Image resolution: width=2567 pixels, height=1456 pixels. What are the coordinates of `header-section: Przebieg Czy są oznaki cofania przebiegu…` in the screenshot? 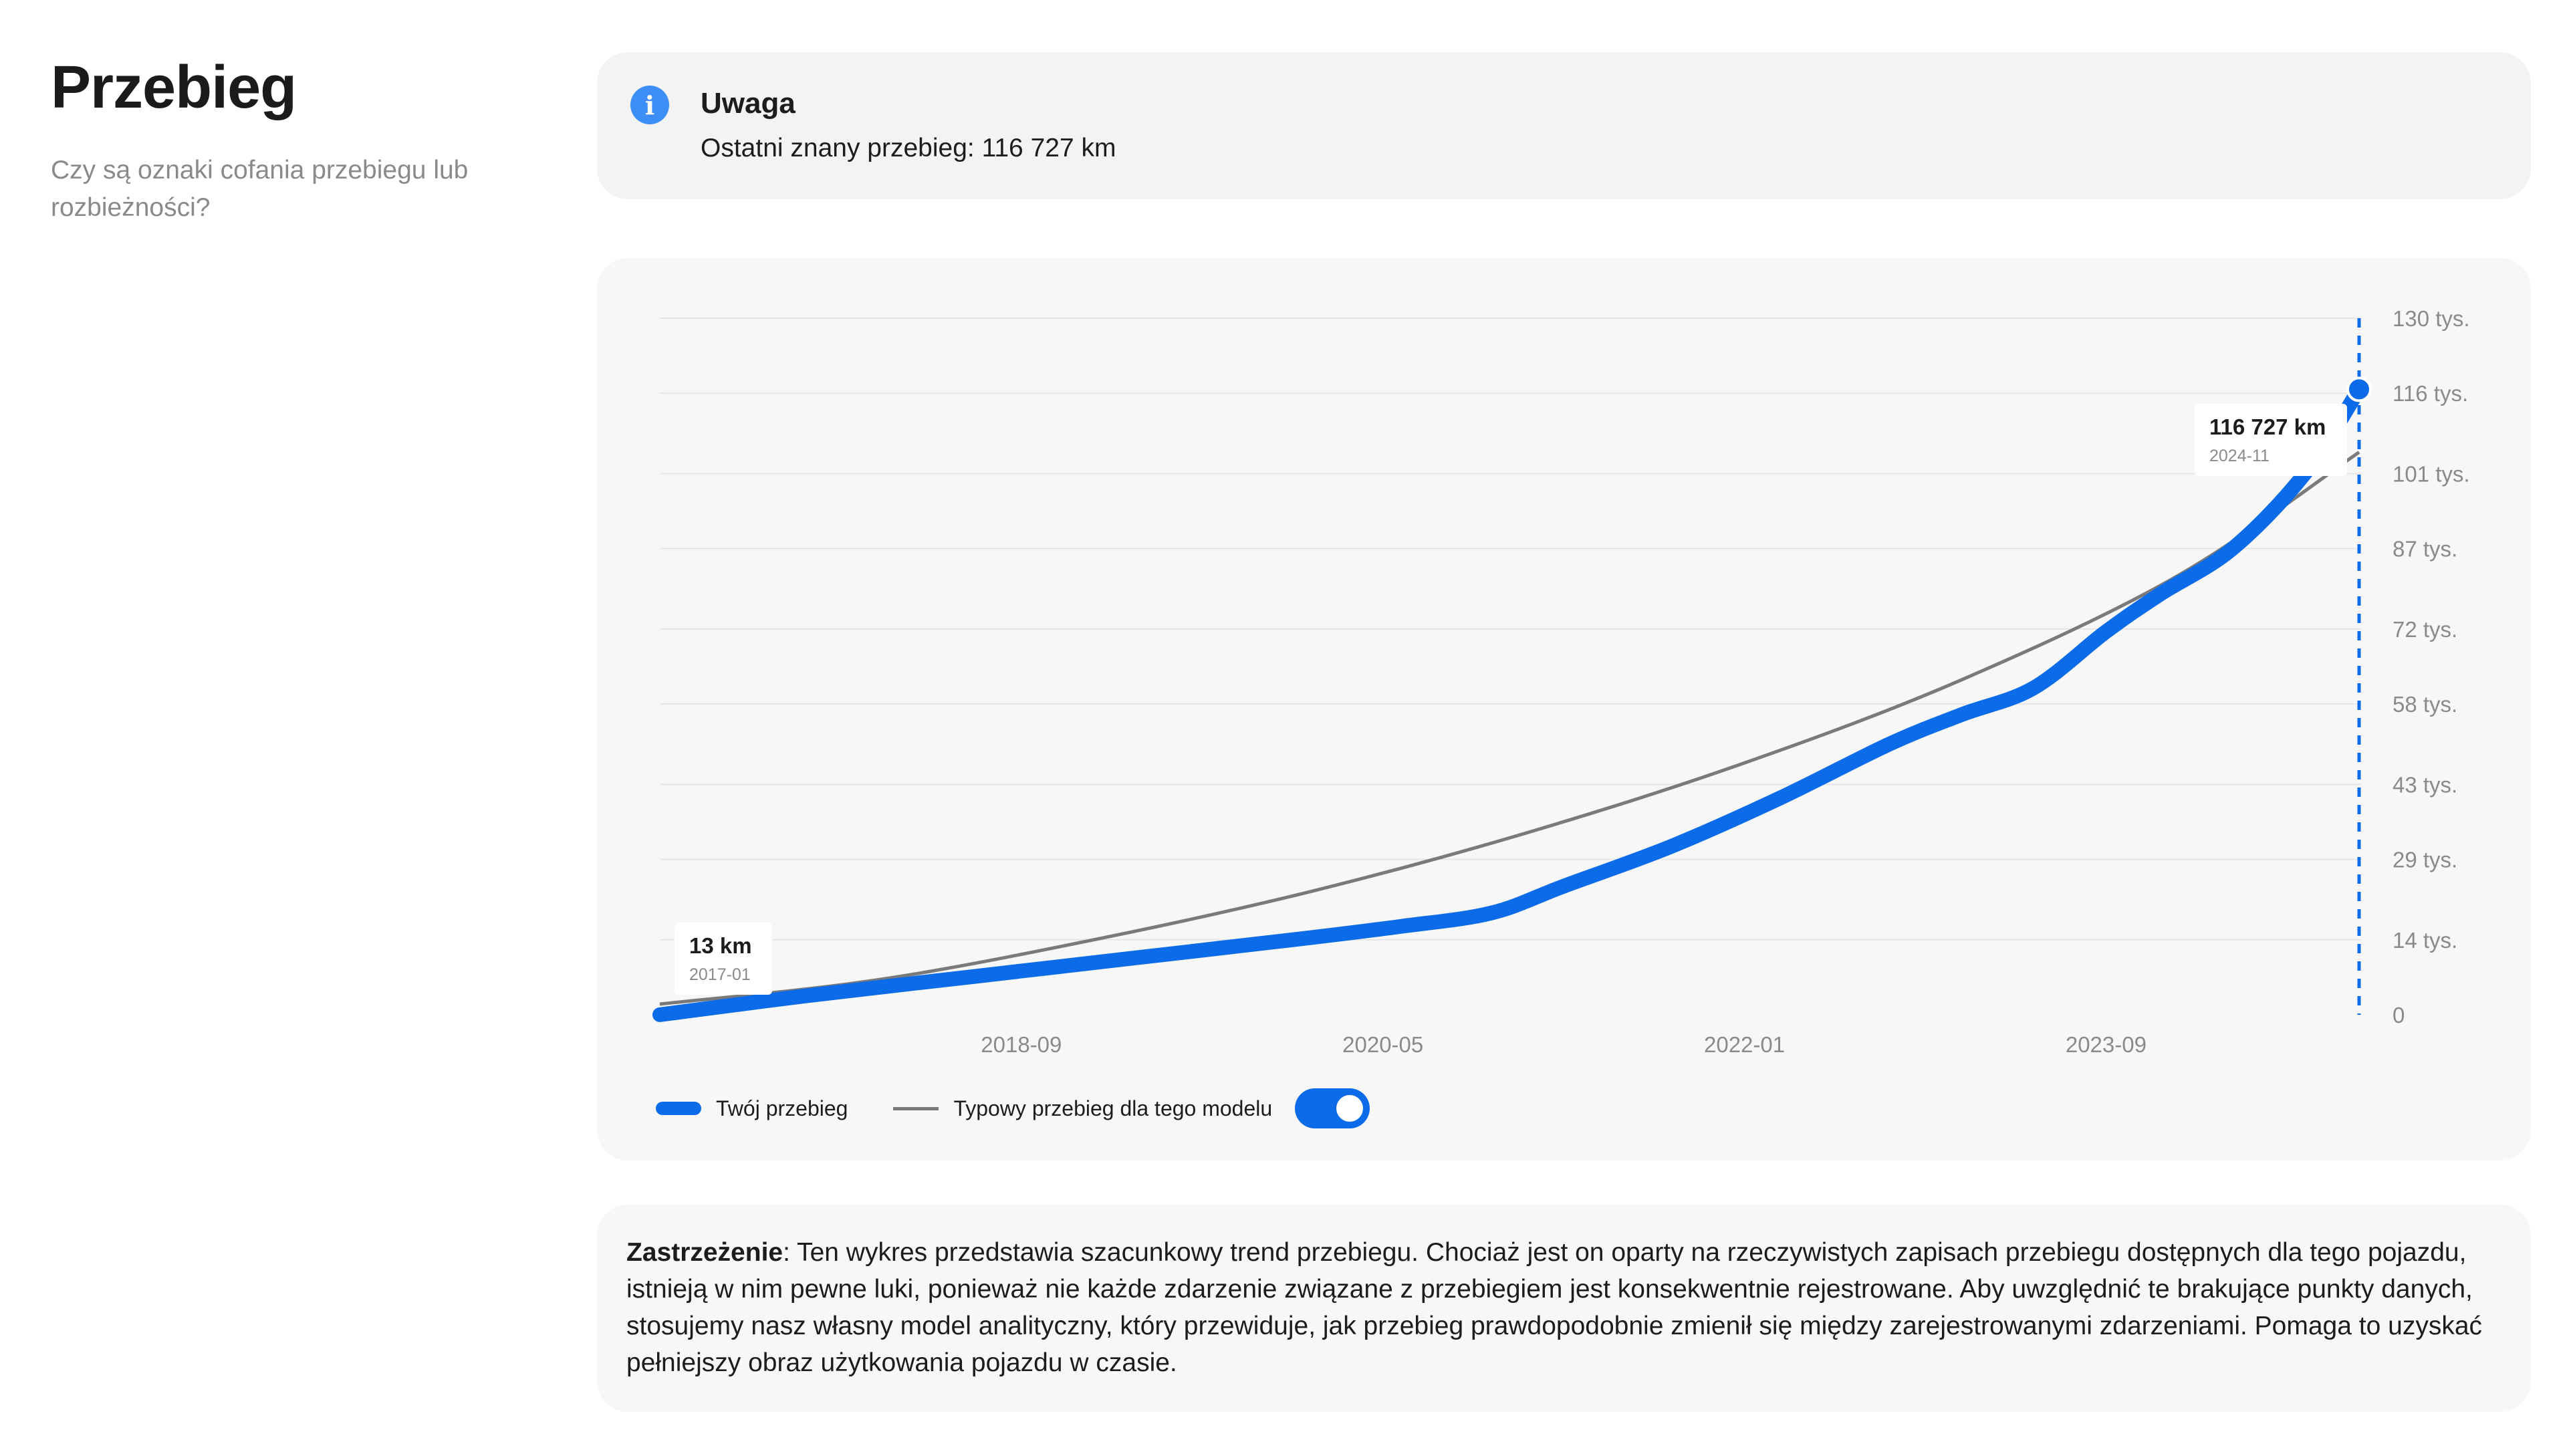 It's located at (285, 140).